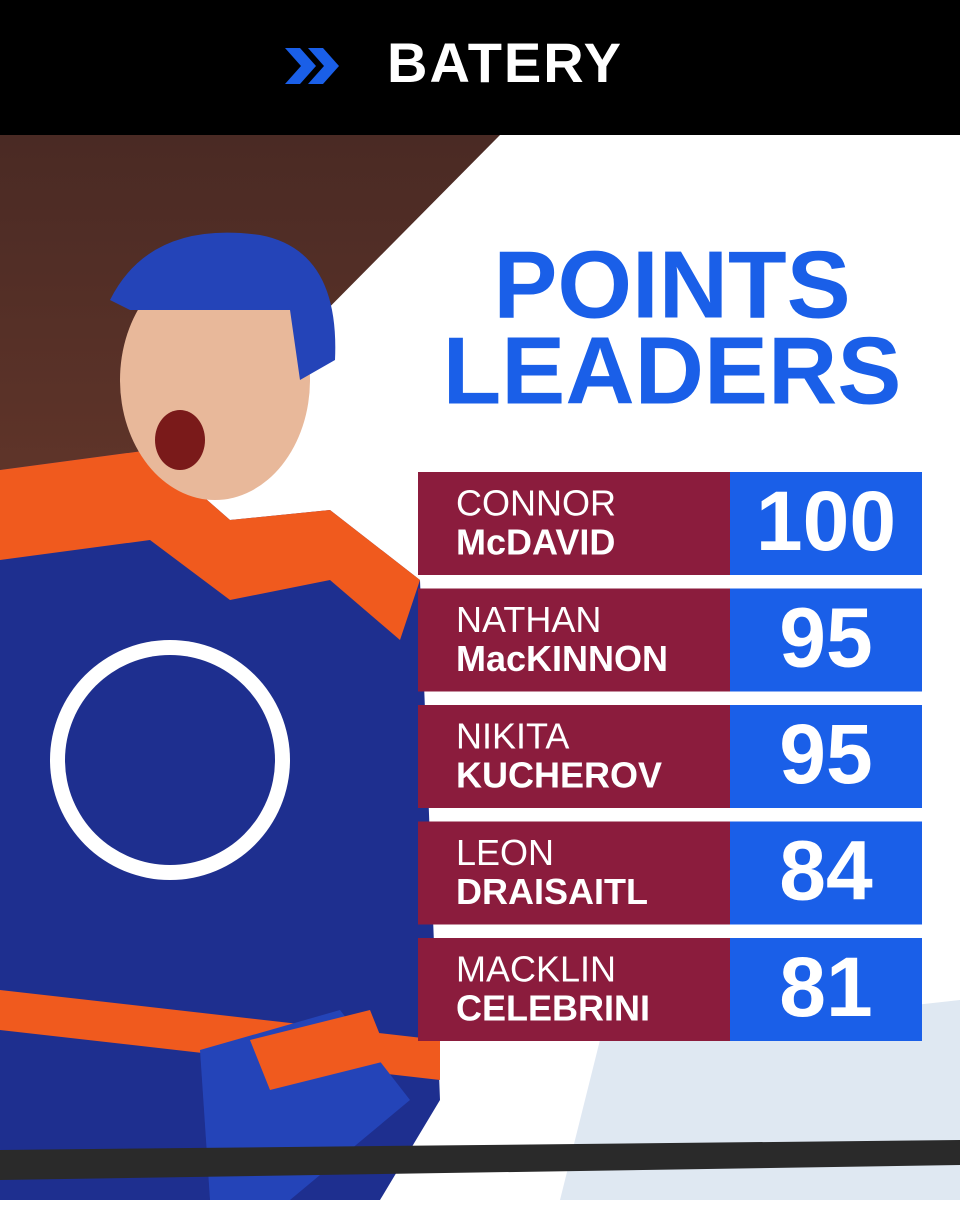 This screenshot has height=1205, width=960. I want to click on last-name: McDAVID, so click(535, 542).